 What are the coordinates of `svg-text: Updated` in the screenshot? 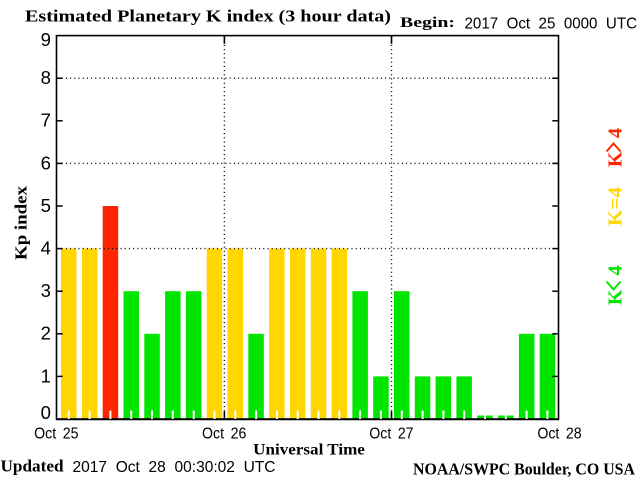 It's located at (32, 465).